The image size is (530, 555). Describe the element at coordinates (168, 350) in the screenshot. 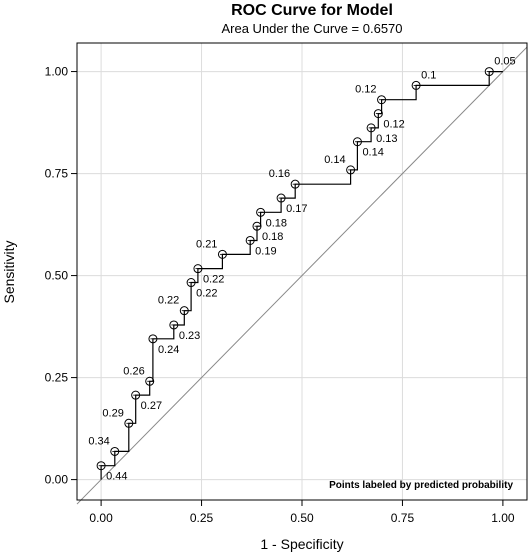

I see `roc-point-label: 0.24` at that location.